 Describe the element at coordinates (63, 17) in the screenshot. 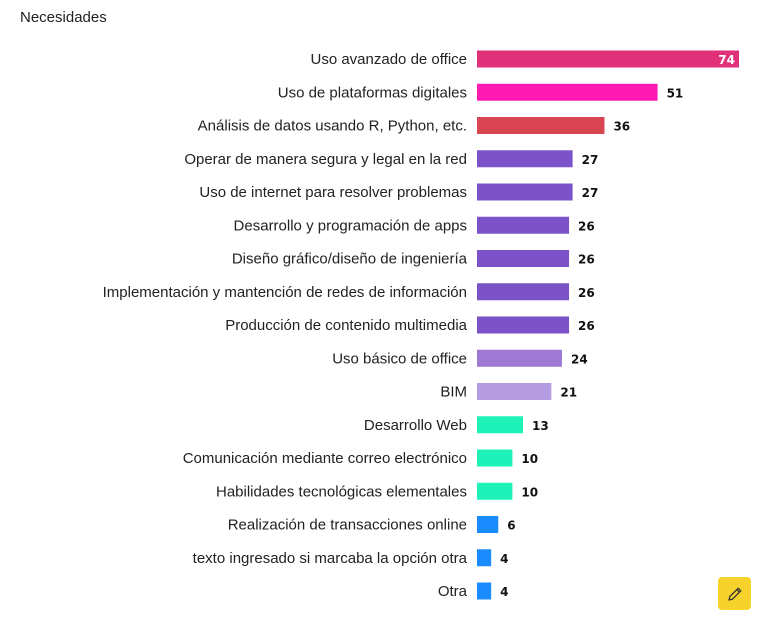

I see `chart-title: Necesidades` at that location.